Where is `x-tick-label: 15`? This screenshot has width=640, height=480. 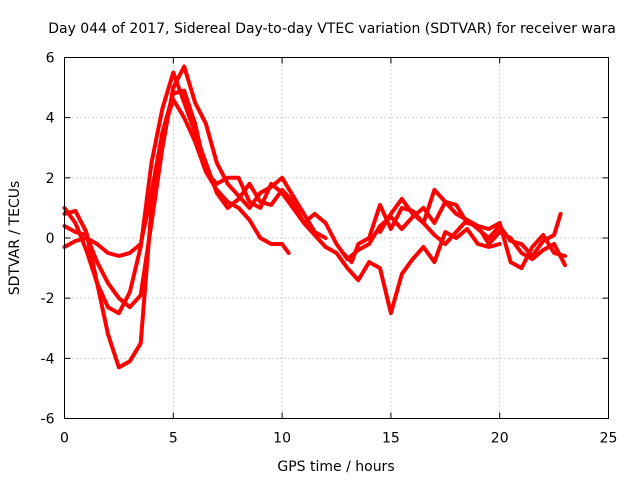
x-tick-label: 15 is located at coordinates (391, 439).